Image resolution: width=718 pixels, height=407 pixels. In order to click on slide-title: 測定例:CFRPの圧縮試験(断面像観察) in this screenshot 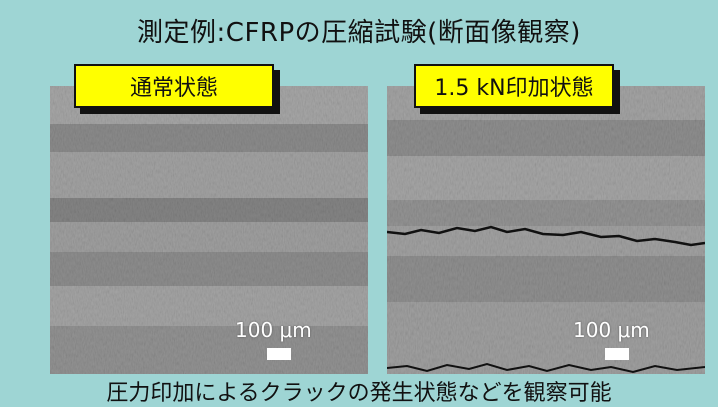, I will do `click(359, 33)`.